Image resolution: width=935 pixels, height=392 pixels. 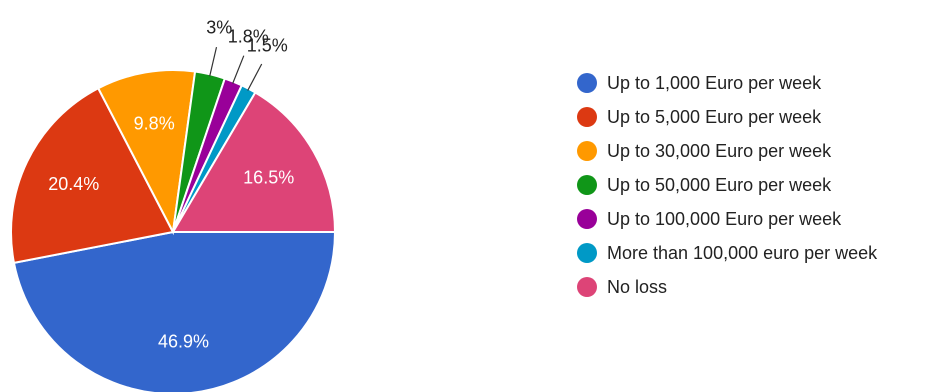 What do you see at coordinates (714, 116) in the screenshot?
I see `legend-label: Up to 5,000 Euro per week` at bounding box center [714, 116].